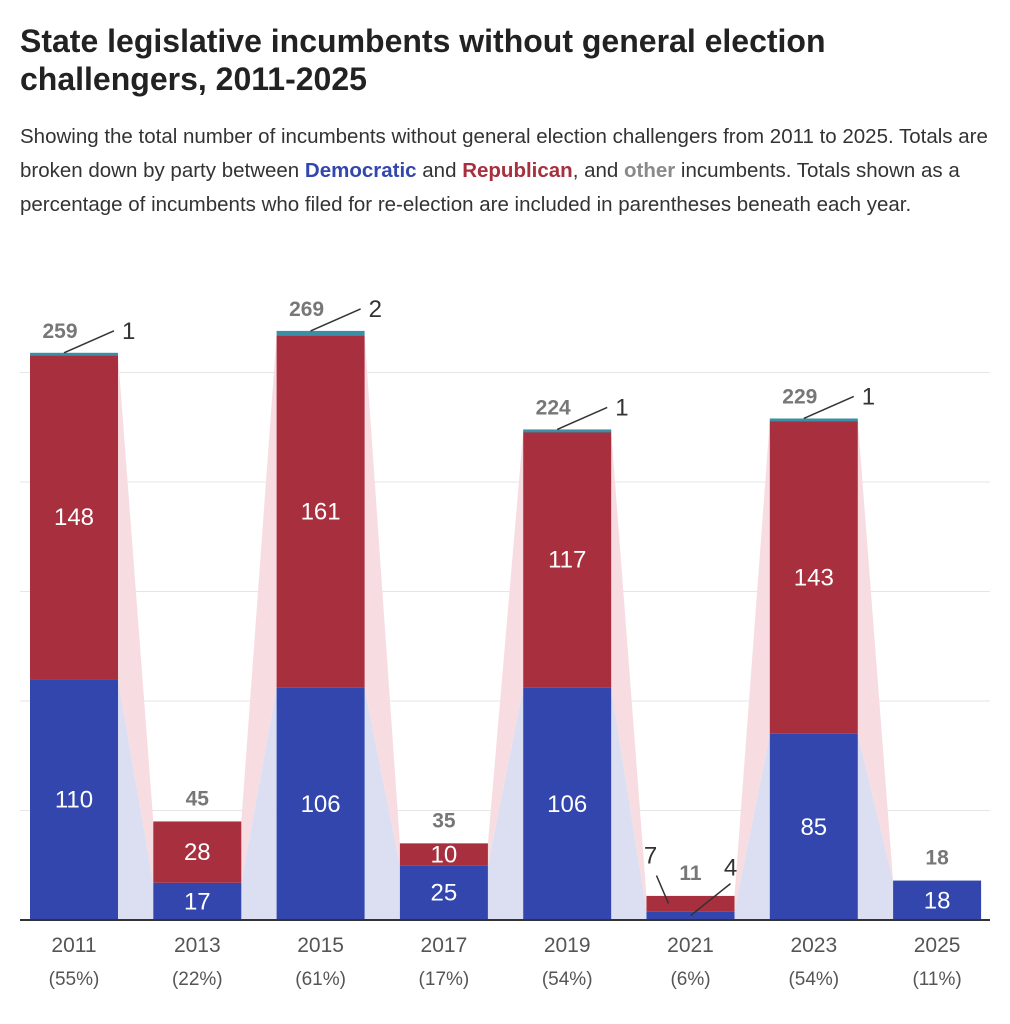 Image resolution: width=1010 pixels, height=1024 pixels. What do you see at coordinates (650, 856) in the screenshot?
I see `label-republican-2021: 7` at bounding box center [650, 856].